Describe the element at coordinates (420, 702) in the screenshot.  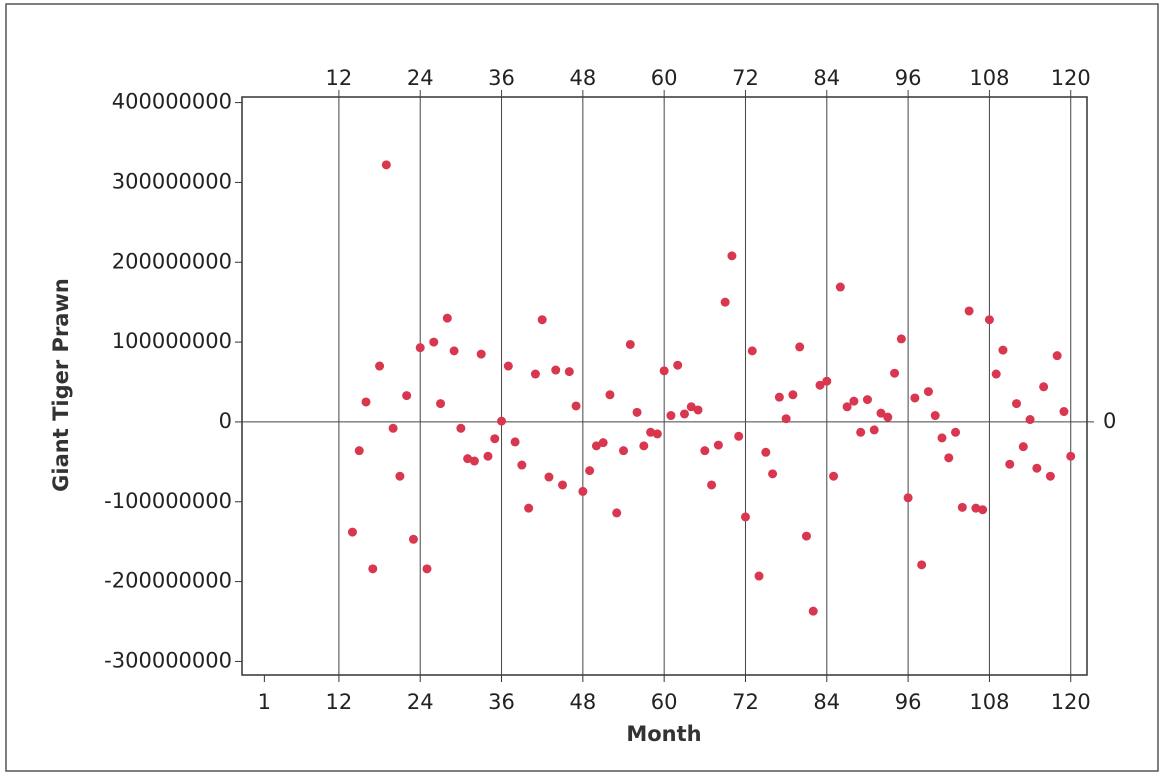
I see `x-tick-label: 24` at that location.